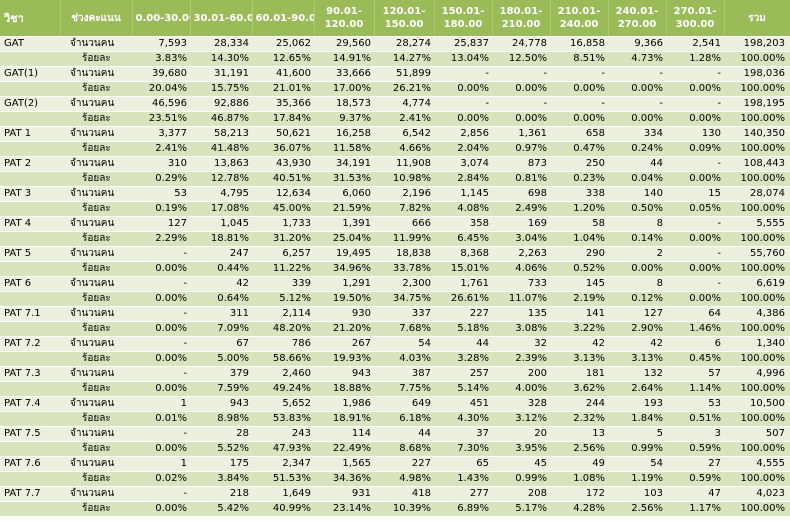 The image size is (790, 522). I want to click on value-cell: 290, so click(579, 254).